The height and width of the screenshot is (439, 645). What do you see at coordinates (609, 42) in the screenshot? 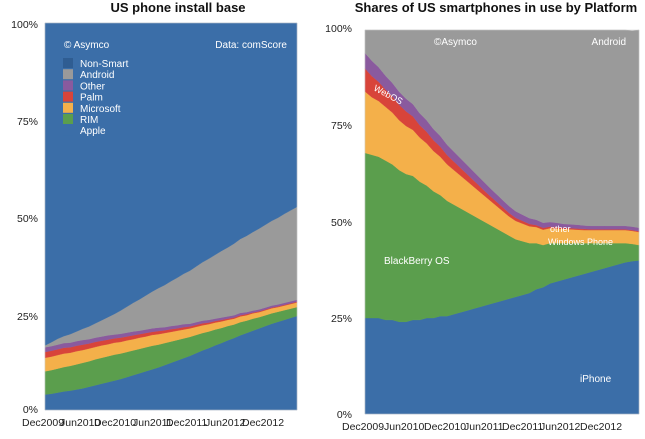
I see `android-area-label: Android` at bounding box center [609, 42].